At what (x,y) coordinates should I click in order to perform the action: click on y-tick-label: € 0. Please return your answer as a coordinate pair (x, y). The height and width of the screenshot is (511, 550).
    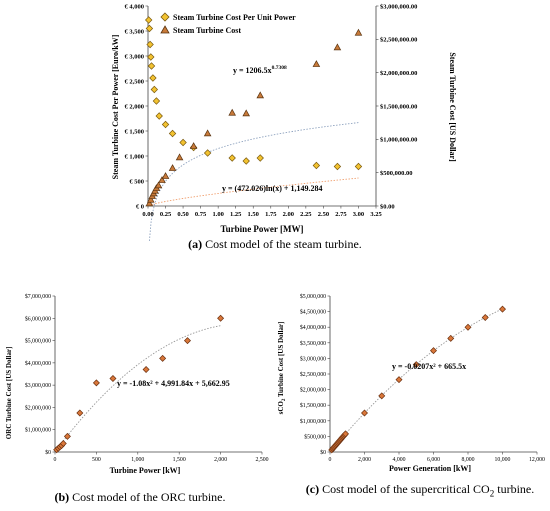
    Looking at the image, I should click on (140, 206).